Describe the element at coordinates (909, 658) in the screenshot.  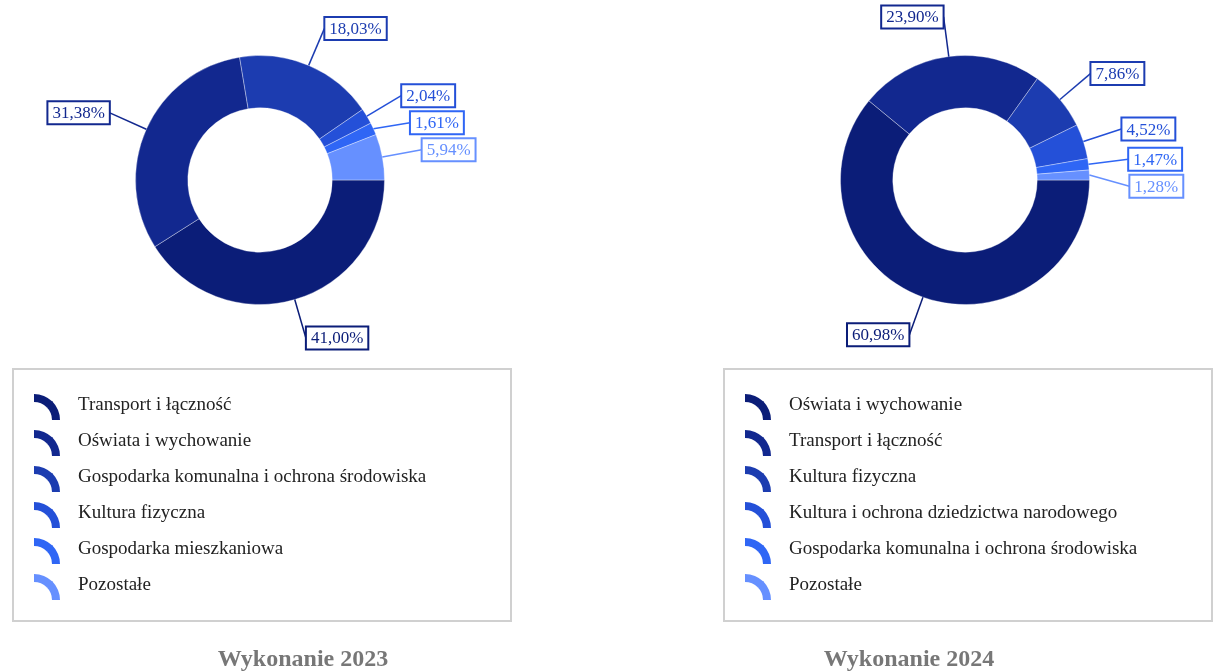
I see `text: Wykonanie 2024` at that location.